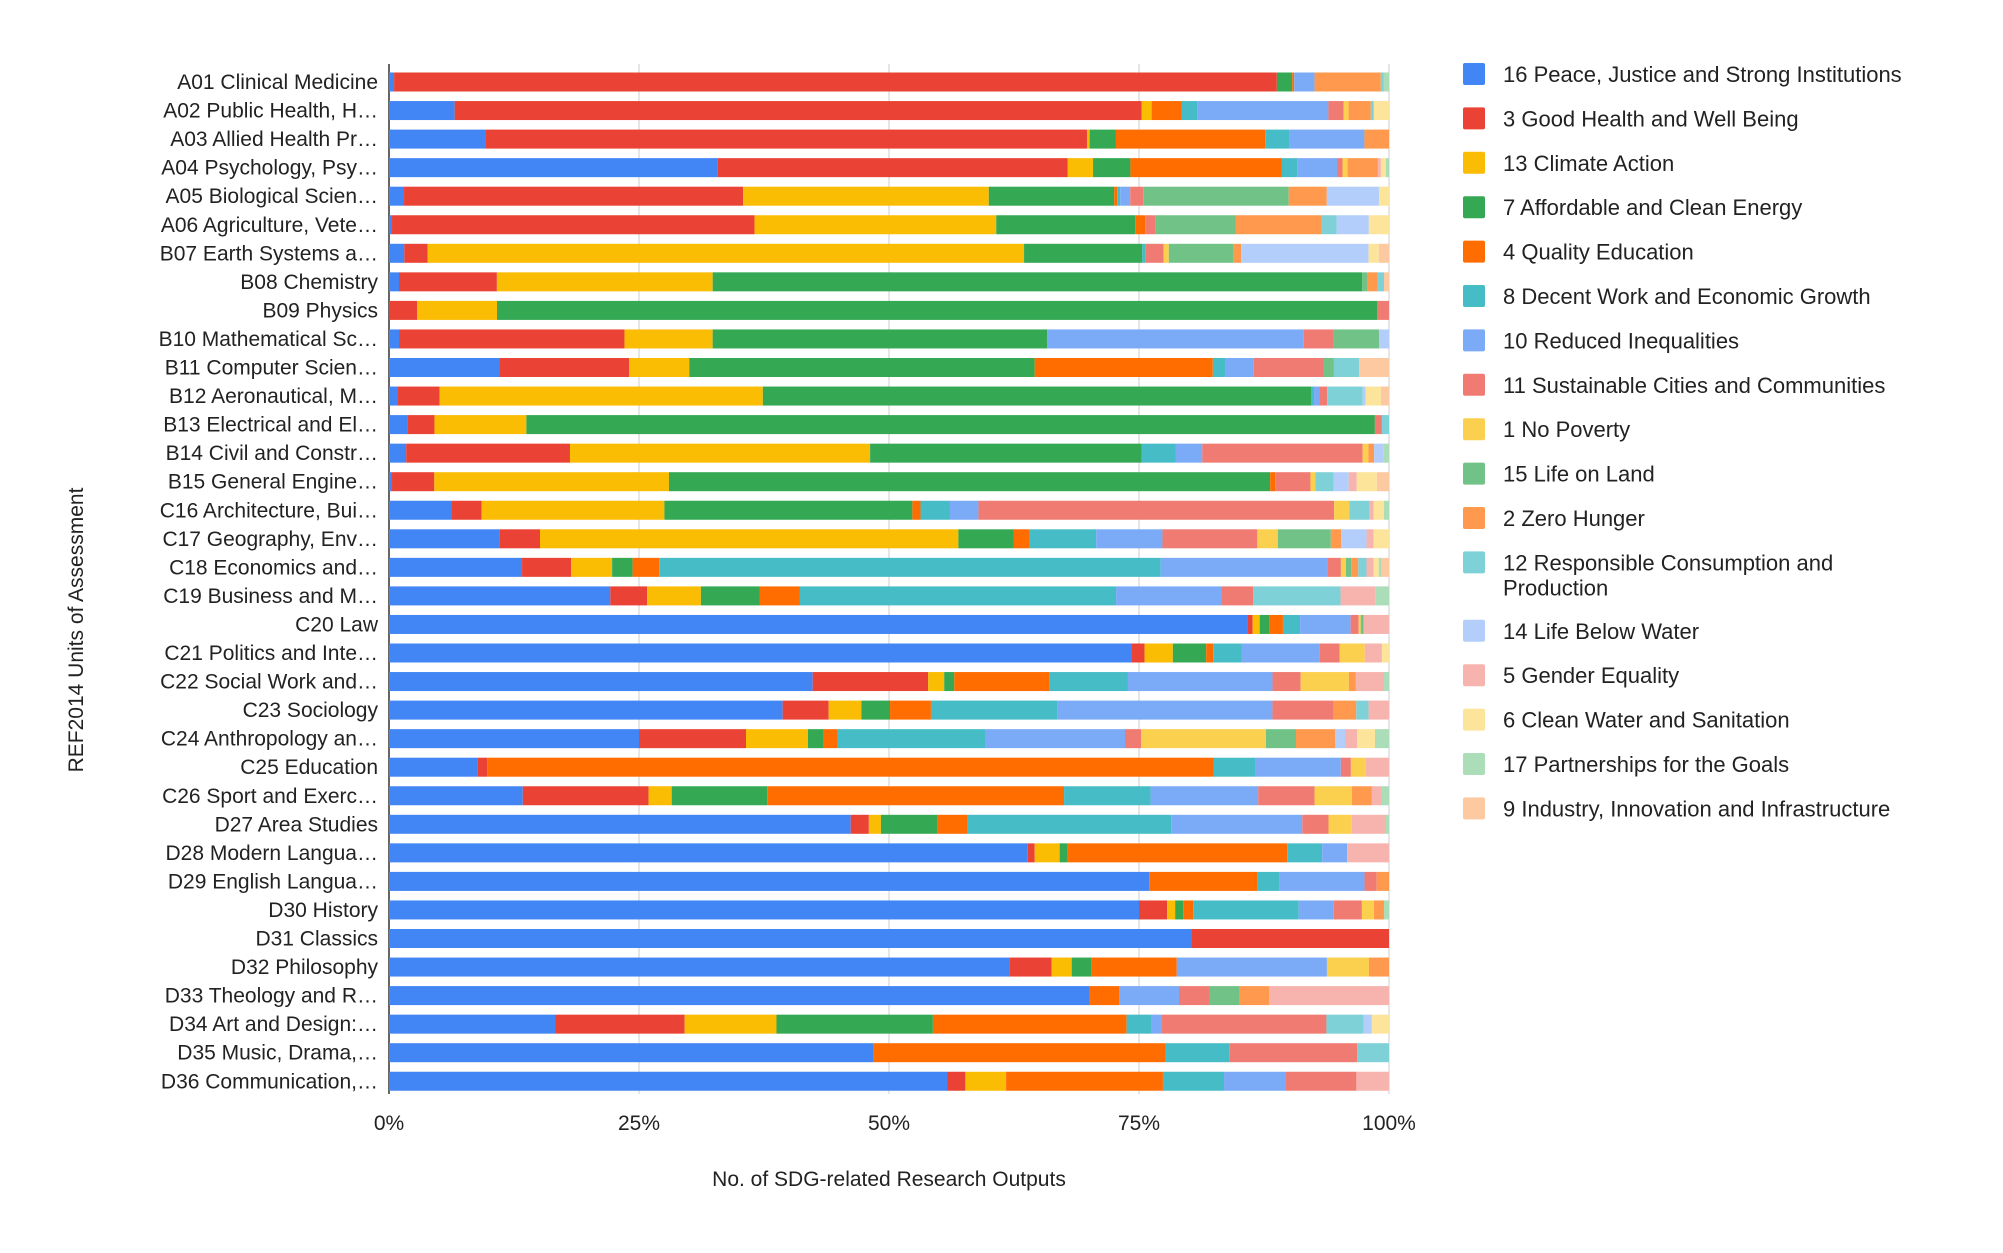 Image resolution: width=2003 pixels, height=1253 pixels. I want to click on x-axis-title: No. of SDG-related Research Outputs, so click(889, 1179).